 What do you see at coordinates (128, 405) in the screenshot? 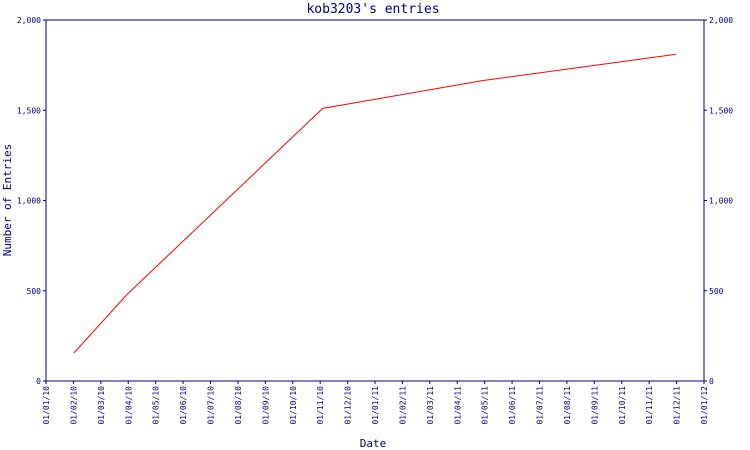
I see `x-tick-label: 01/04/10` at bounding box center [128, 405].